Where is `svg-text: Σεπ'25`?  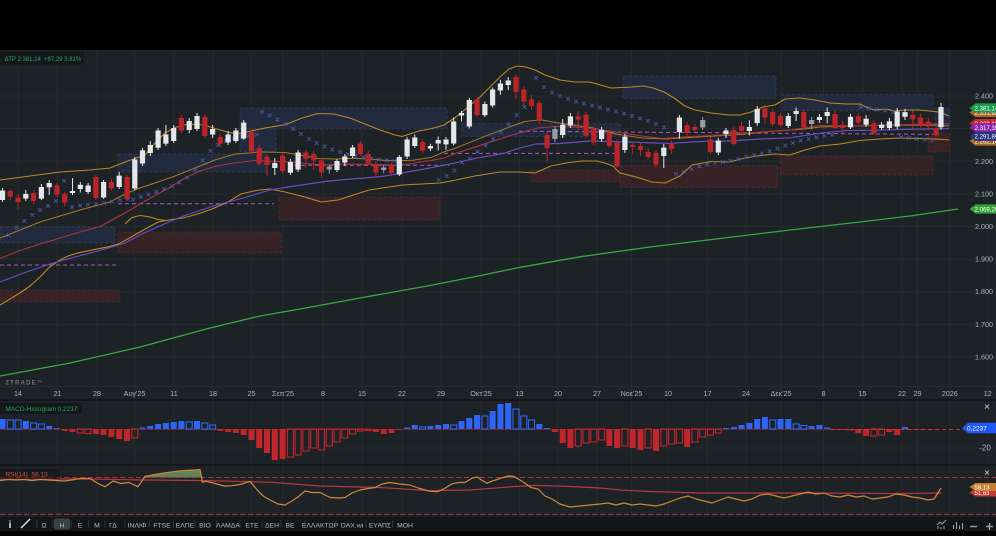
svg-text: Σεπ'25 is located at coordinates (283, 393).